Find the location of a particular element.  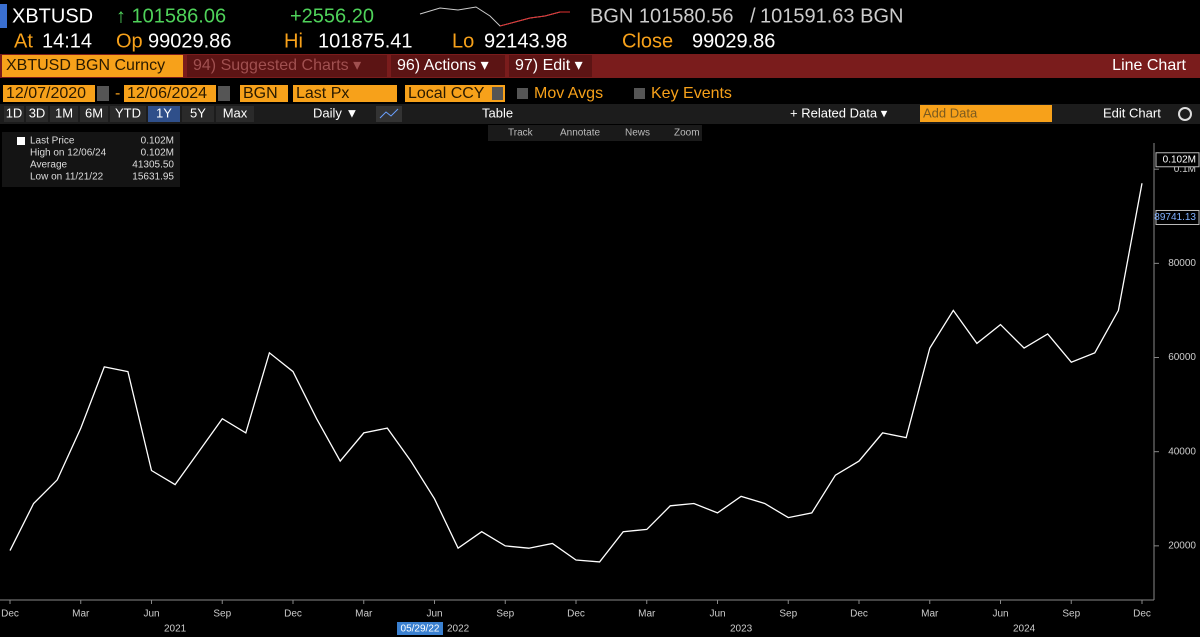

cursor-tag is located at coordinates (420, 628).